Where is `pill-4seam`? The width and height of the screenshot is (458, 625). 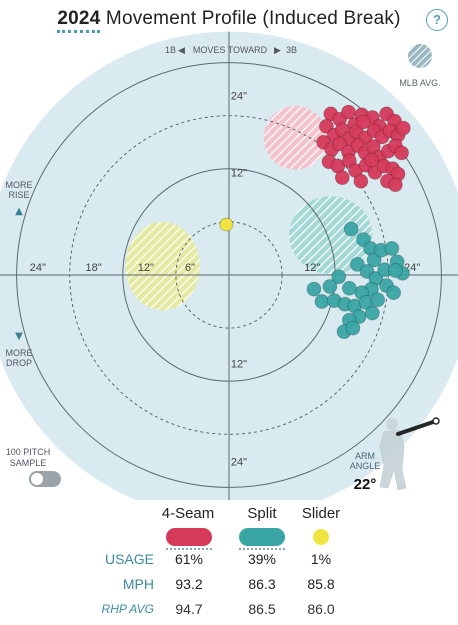 pill-4seam is located at coordinates (189, 537).